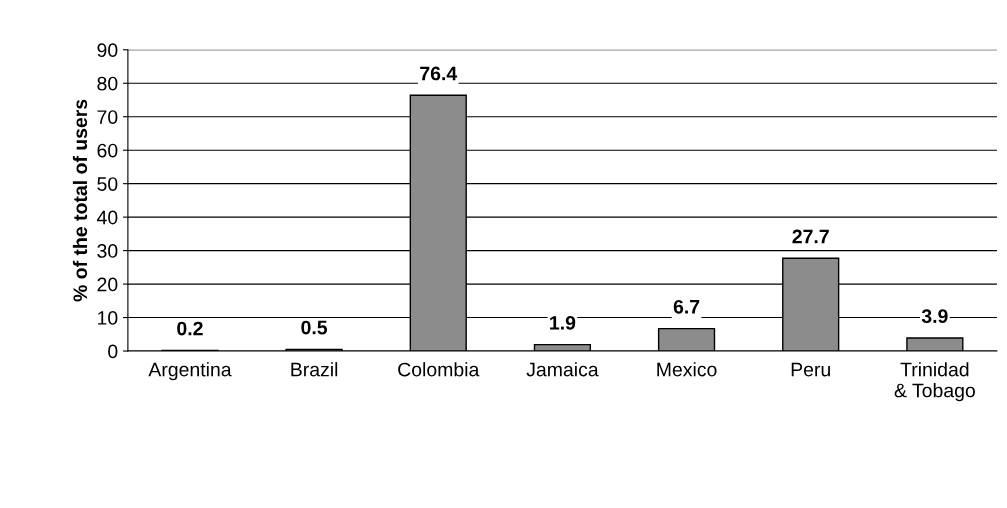 This screenshot has width=1007, height=508. What do you see at coordinates (439, 369) in the screenshot?
I see `x-tick-label: Colombia` at bounding box center [439, 369].